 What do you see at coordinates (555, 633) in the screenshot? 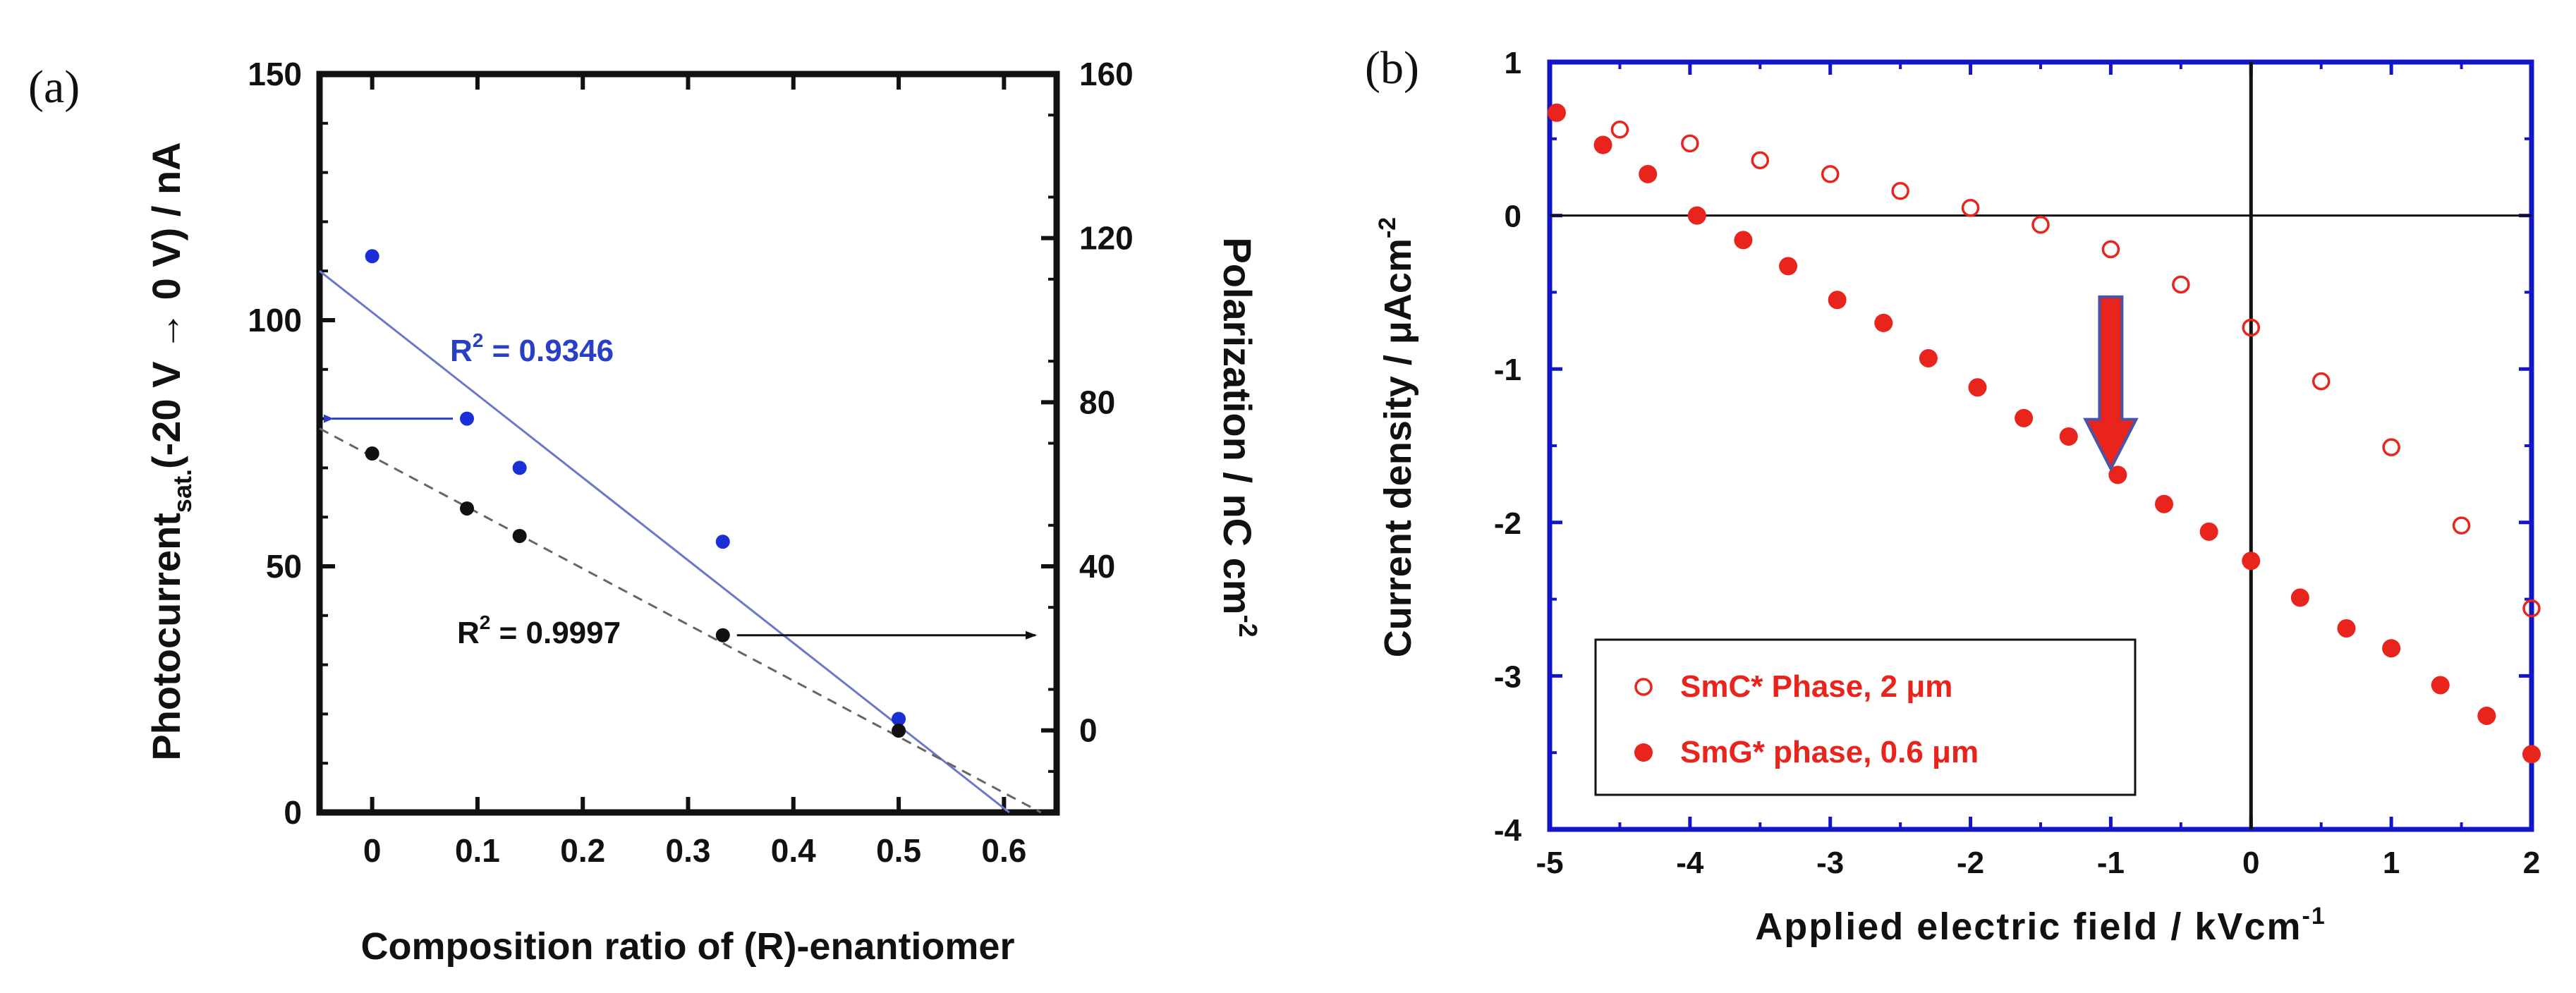
I see `r2-black-value: = 0.9997` at bounding box center [555, 633].